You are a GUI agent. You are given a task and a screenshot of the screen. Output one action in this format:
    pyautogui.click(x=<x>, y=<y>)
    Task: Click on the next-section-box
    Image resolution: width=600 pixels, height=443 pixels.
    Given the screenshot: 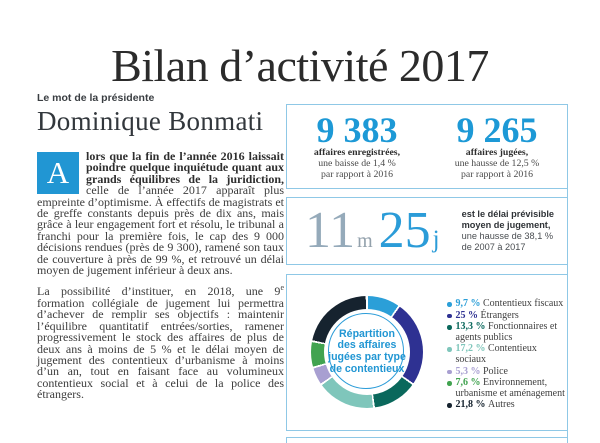 What is the action you would take?
    pyautogui.click(x=427, y=440)
    